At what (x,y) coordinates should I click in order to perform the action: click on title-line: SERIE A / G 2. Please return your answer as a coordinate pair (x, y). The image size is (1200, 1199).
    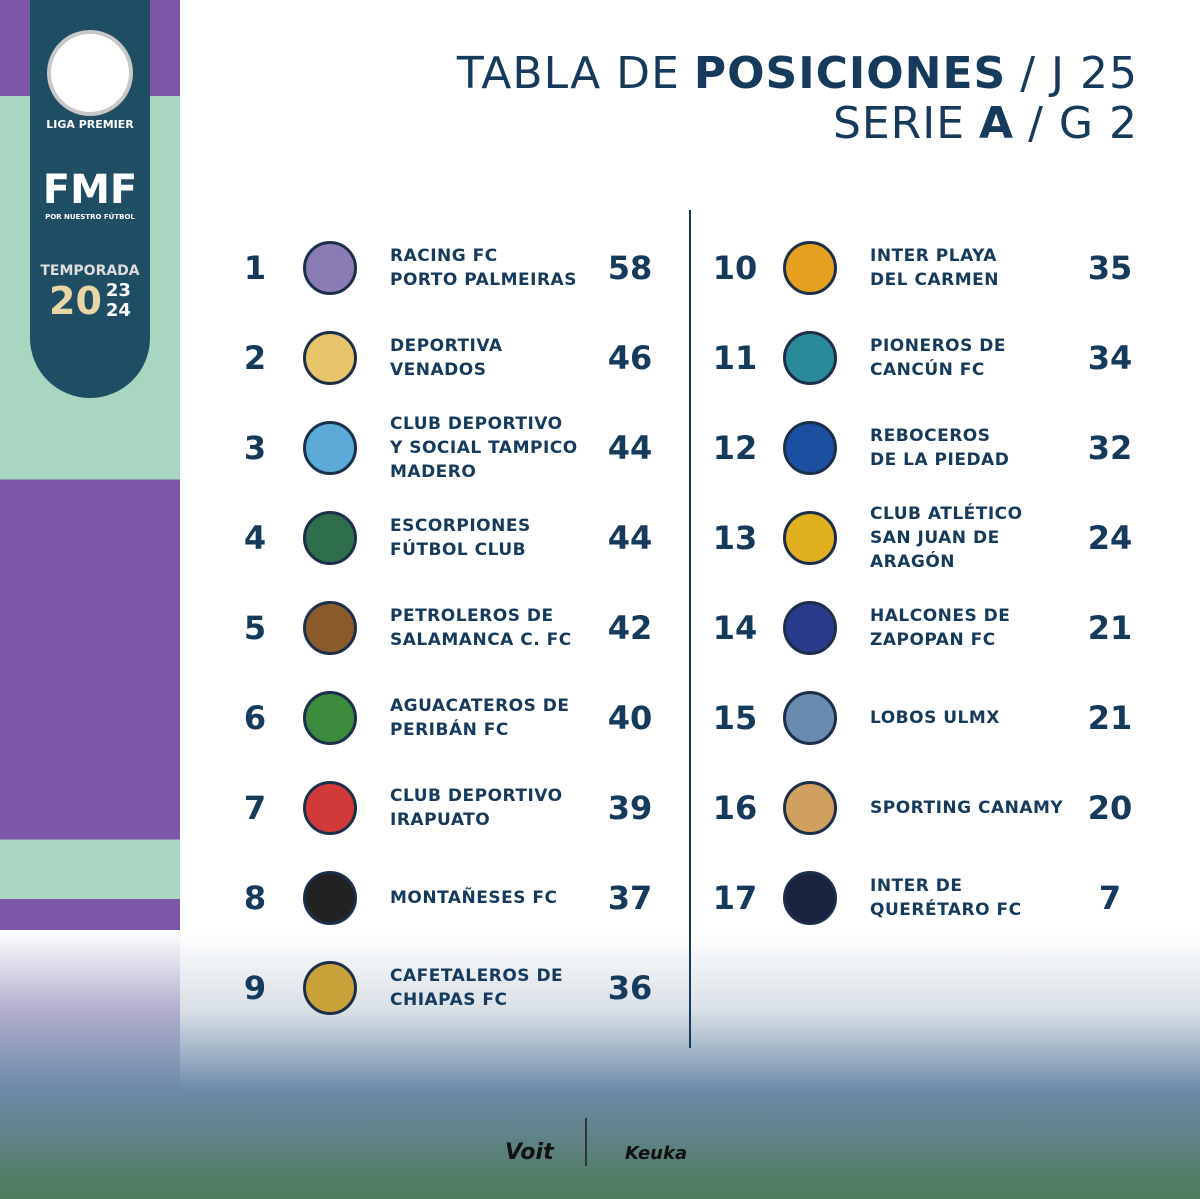
    Looking at the image, I should click on (978, 124).